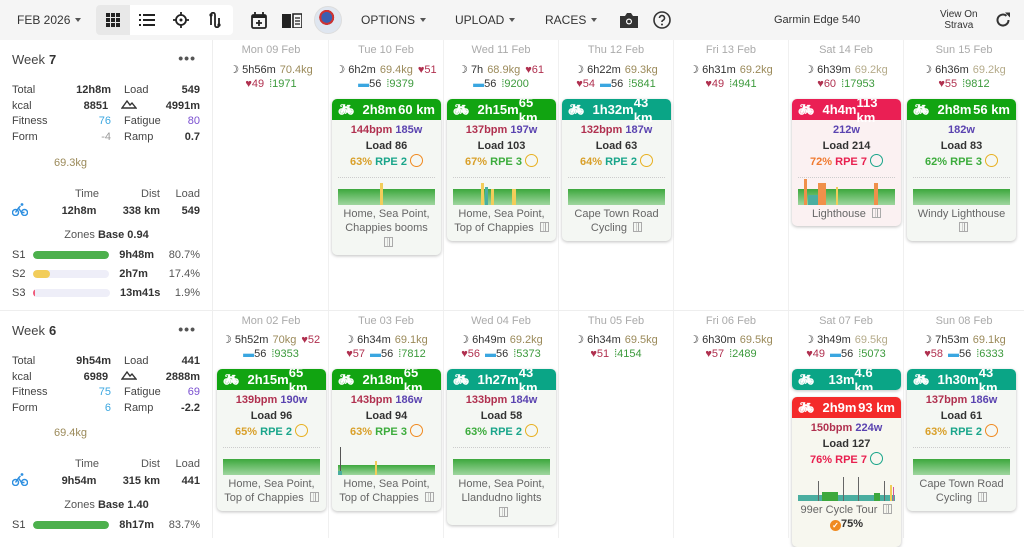 Image resolution: width=1024 pixels, height=547 pixels. What do you see at coordinates (34, 59) in the screenshot?
I see `week-title: Week 7` at bounding box center [34, 59].